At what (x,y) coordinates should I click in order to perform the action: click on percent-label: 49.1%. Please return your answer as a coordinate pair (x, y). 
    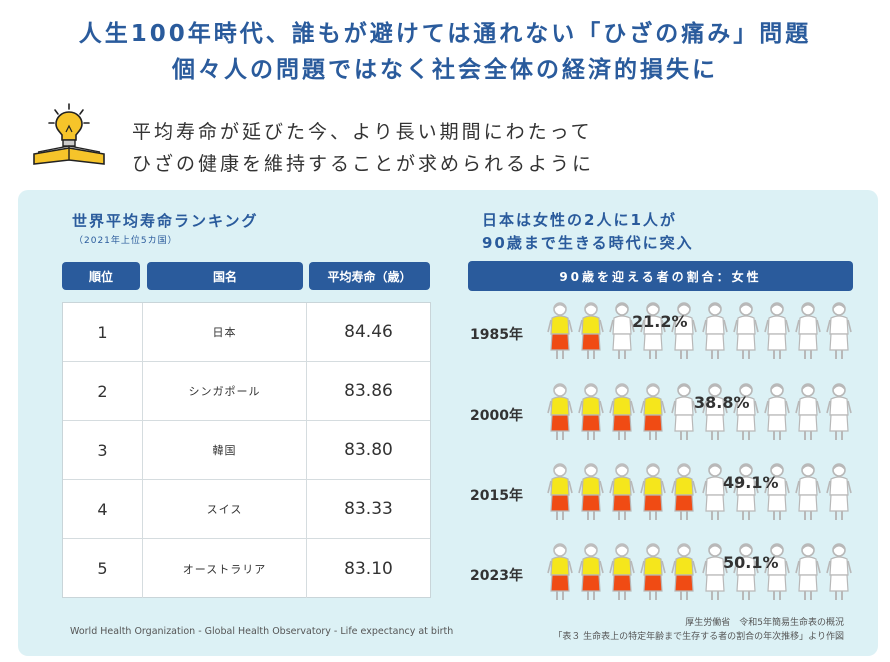
    Looking at the image, I should click on (751, 482).